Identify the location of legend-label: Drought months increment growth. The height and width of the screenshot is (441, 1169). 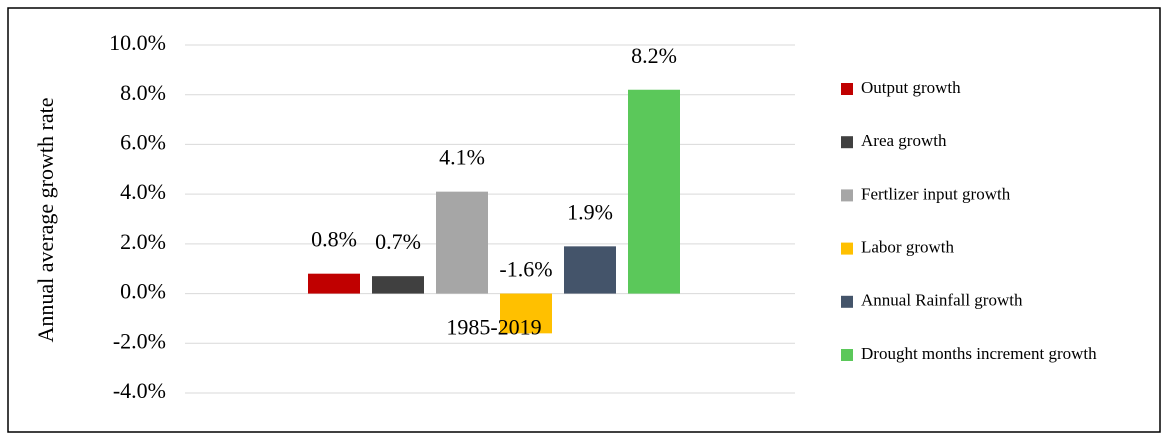
(979, 353).